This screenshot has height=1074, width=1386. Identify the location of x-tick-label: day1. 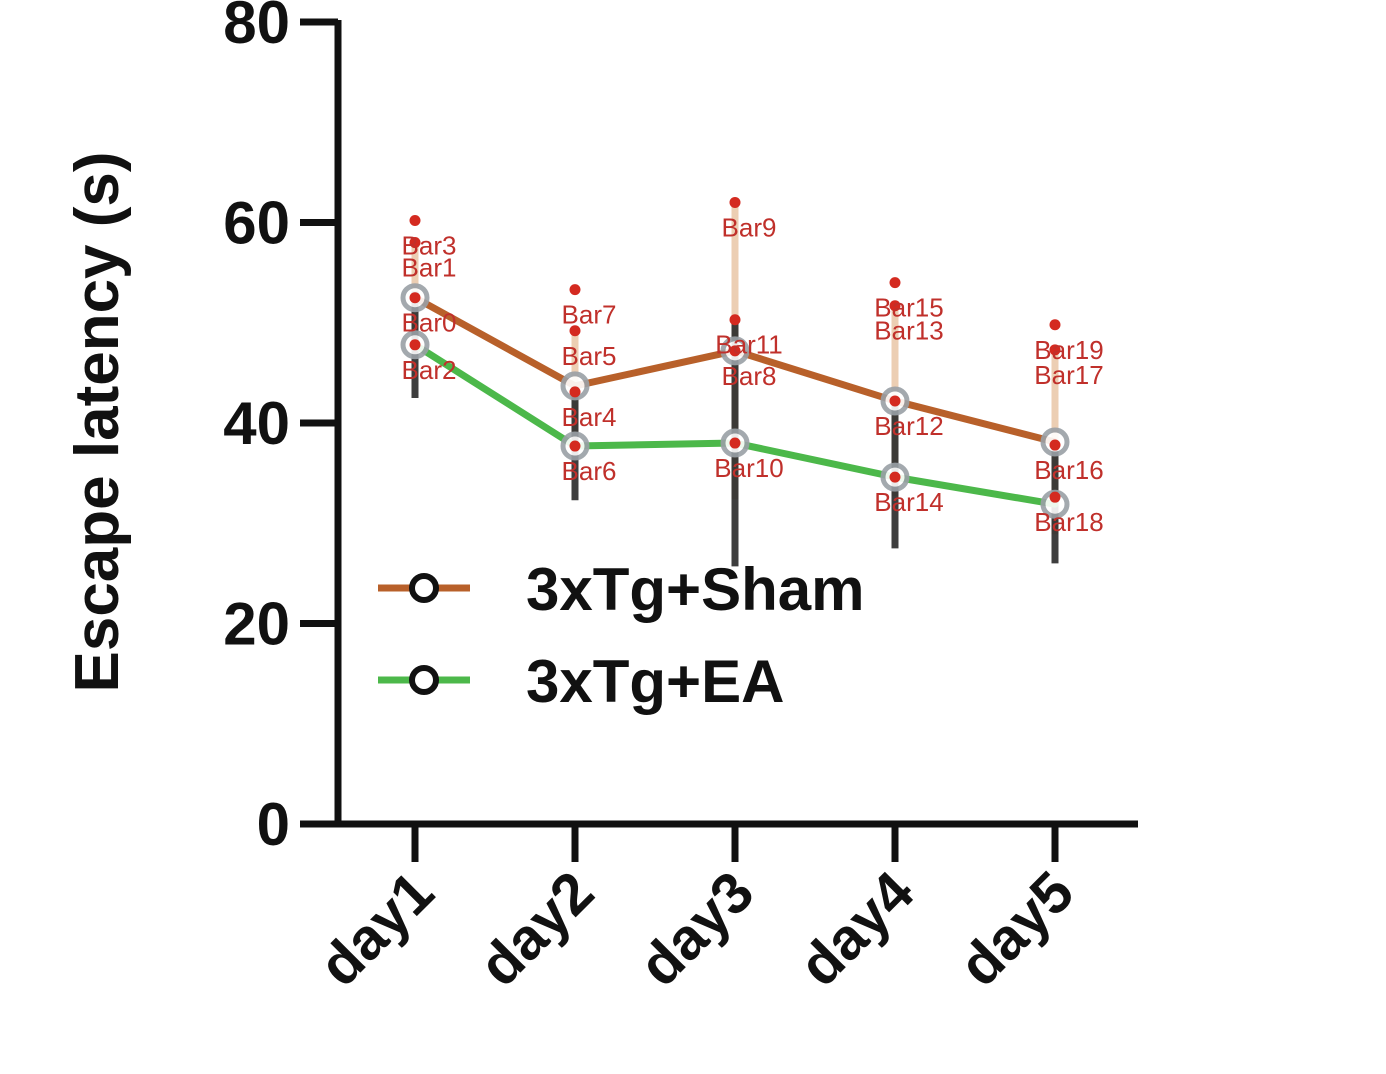
(376, 928).